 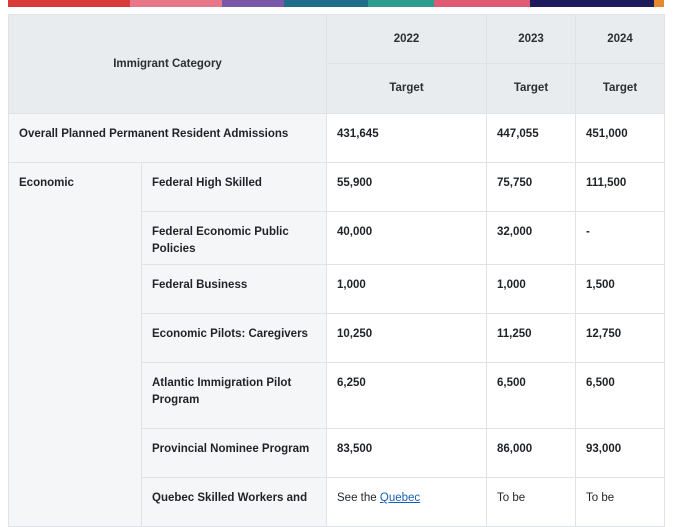 I want to click on cell-value: -, so click(x=620, y=238).